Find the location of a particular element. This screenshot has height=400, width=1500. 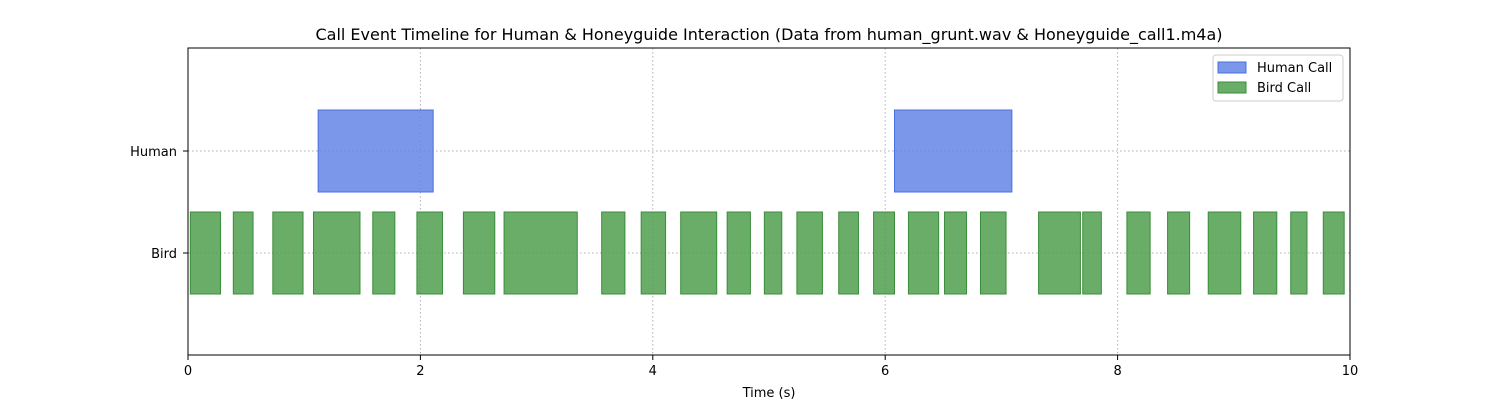

x-axis-label: Time (s) is located at coordinates (769, 393).